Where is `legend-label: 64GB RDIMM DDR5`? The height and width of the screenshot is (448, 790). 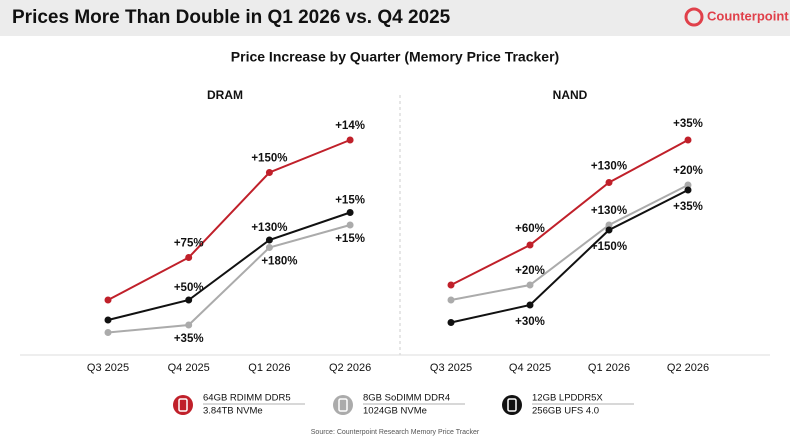
legend-label: 64GB RDIMM DDR5 is located at coordinates (247, 398).